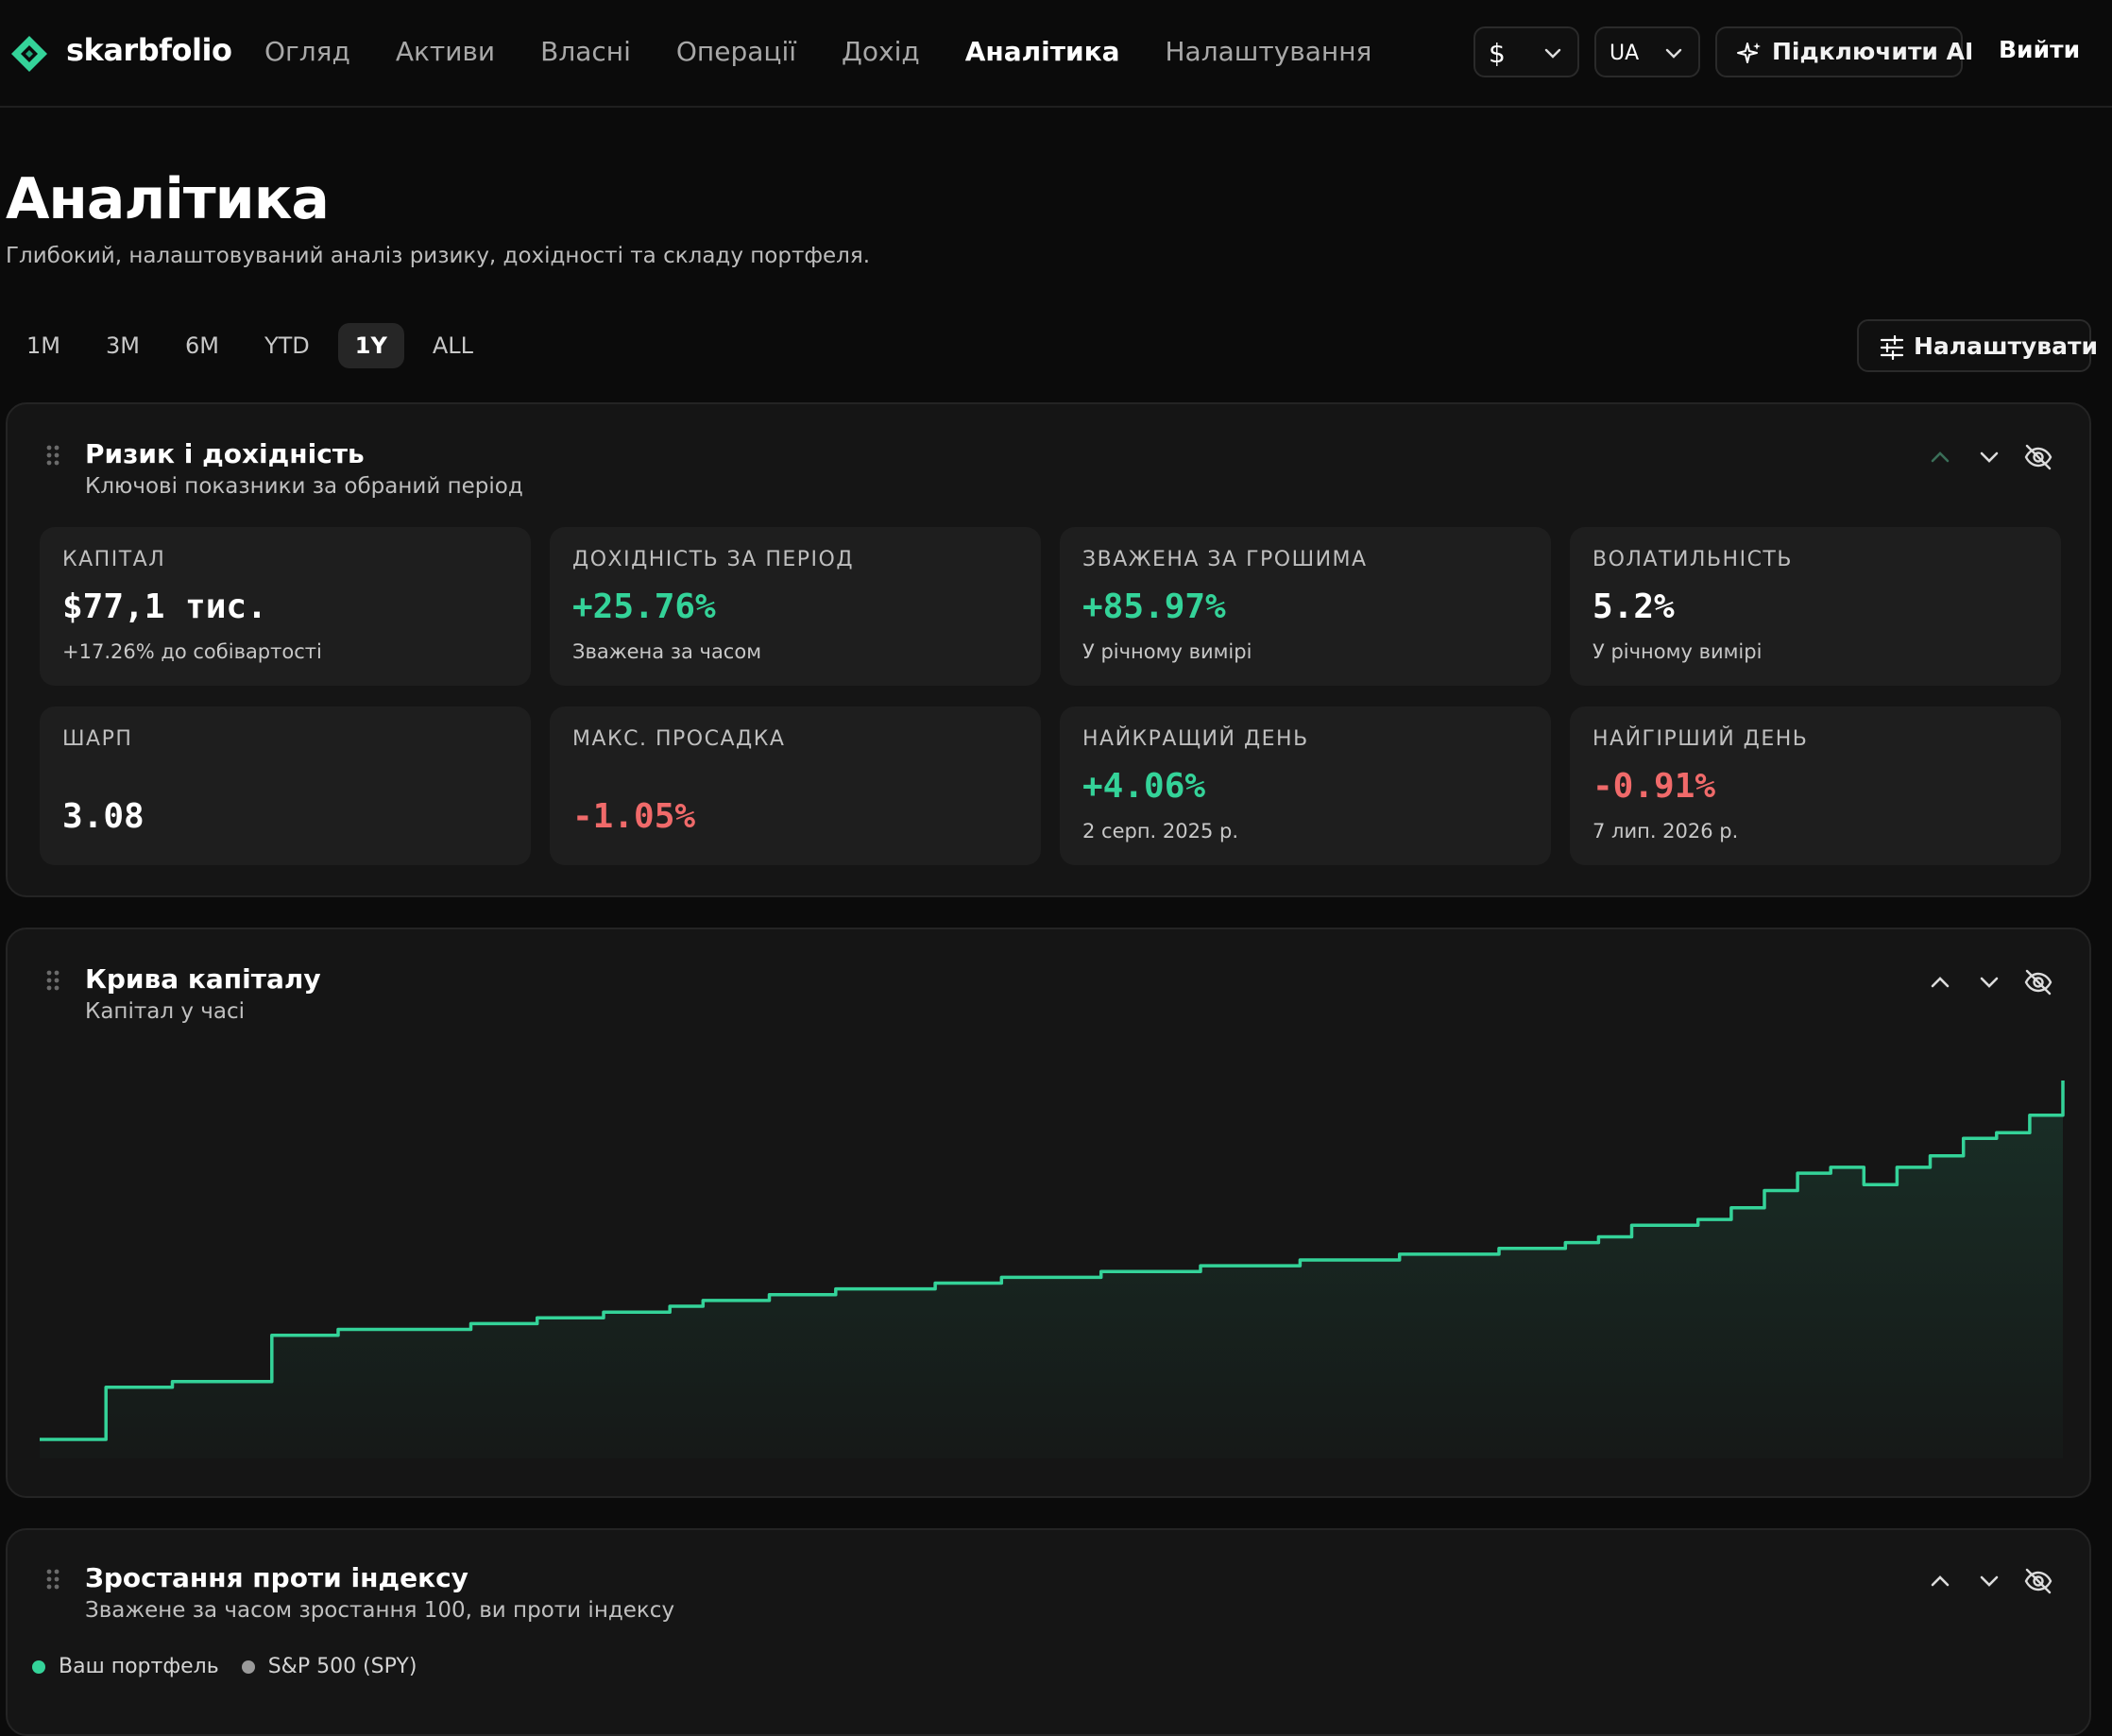 The width and height of the screenshot is (2112, 1736). I want to click on card-subtitle: Капітал у часі, so click(165, 1012).